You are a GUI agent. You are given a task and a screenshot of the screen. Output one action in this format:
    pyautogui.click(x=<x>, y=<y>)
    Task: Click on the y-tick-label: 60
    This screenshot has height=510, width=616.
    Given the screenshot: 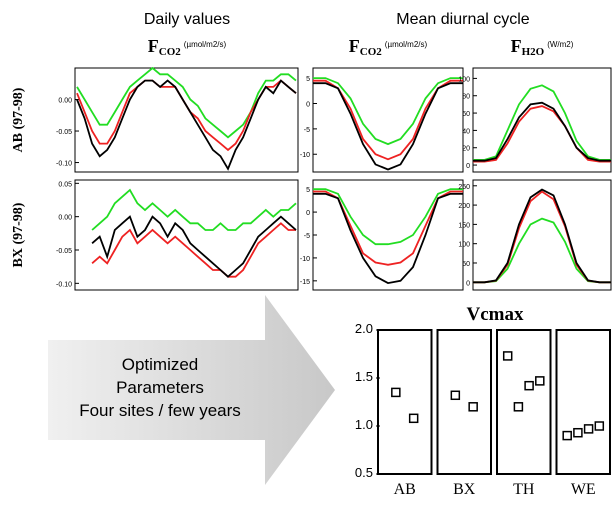 What is the action you would take?
    pyautogui.click(x=466, y=114)
    